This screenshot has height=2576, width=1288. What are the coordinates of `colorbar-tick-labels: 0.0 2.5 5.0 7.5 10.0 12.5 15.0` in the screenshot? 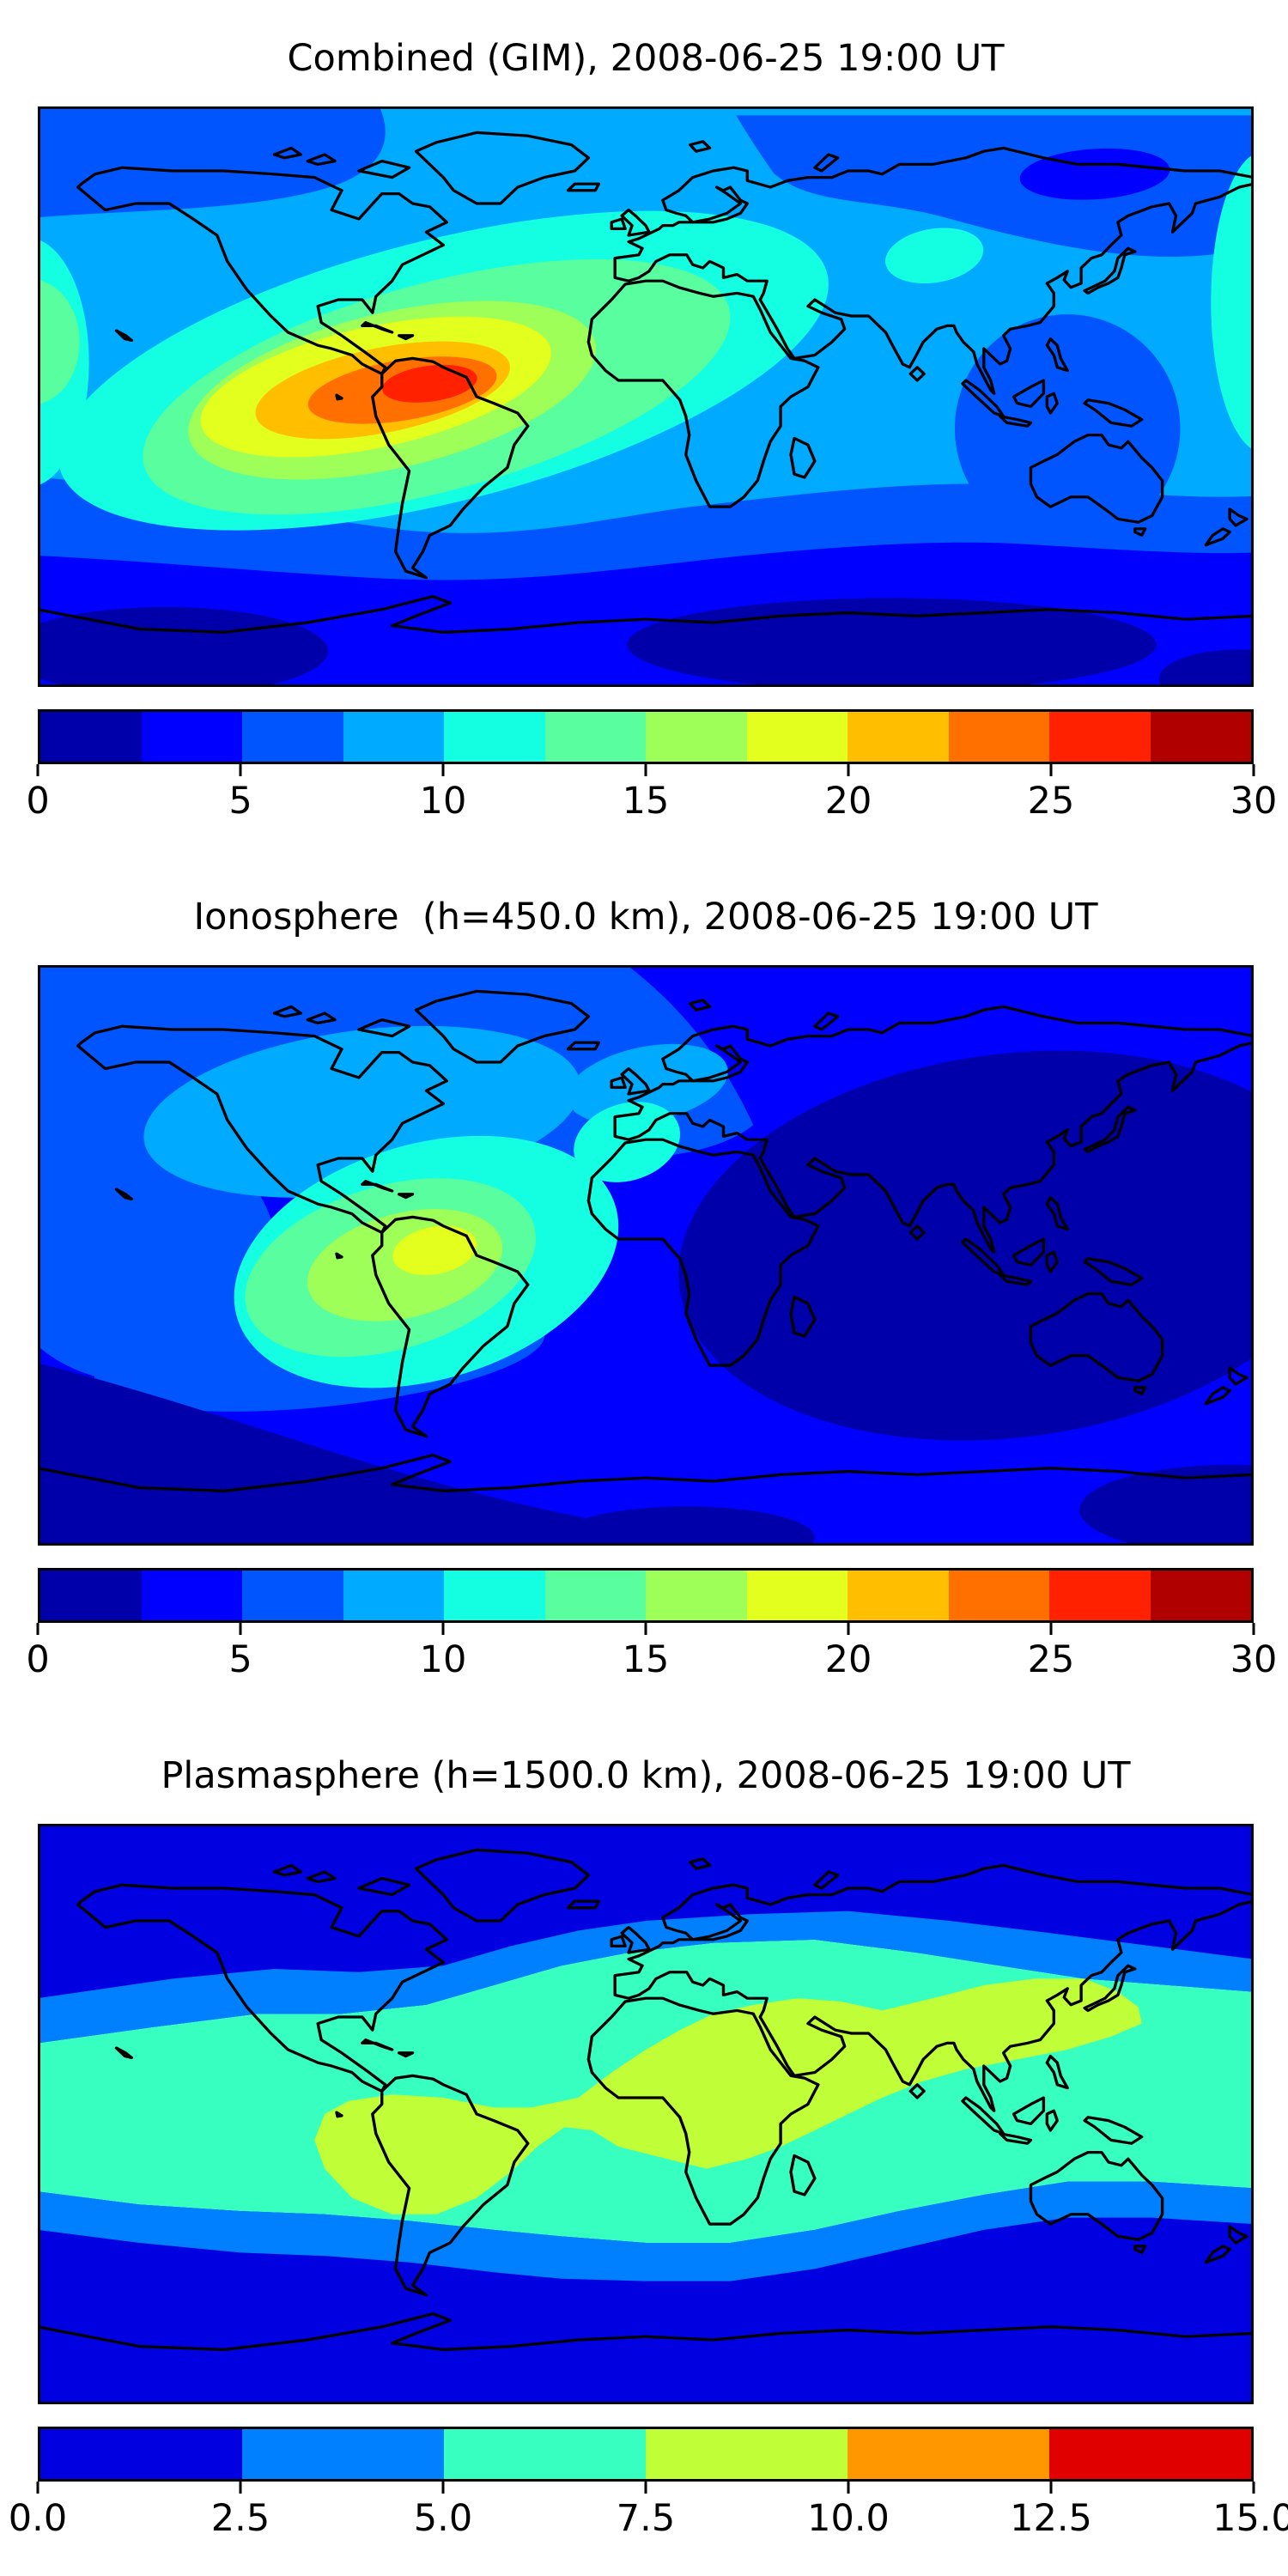 It's located at (649, 2522).